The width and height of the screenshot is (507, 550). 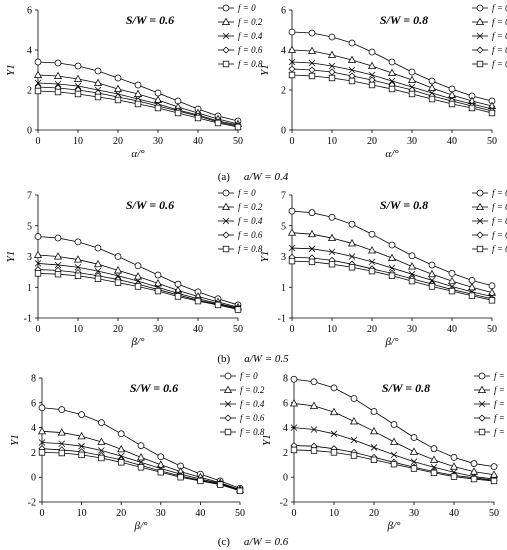 What do you see at coordinates (33, 428) in the screenshot?
I see `y-tick-label: 4` at bounding box center [33, 428].